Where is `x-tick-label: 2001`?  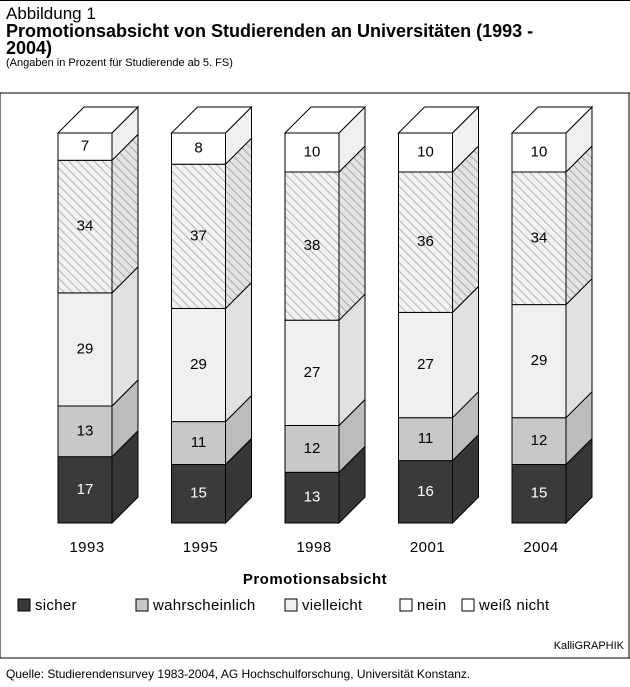
x-tick-label: 2001 is located at coordinates (427, 547).